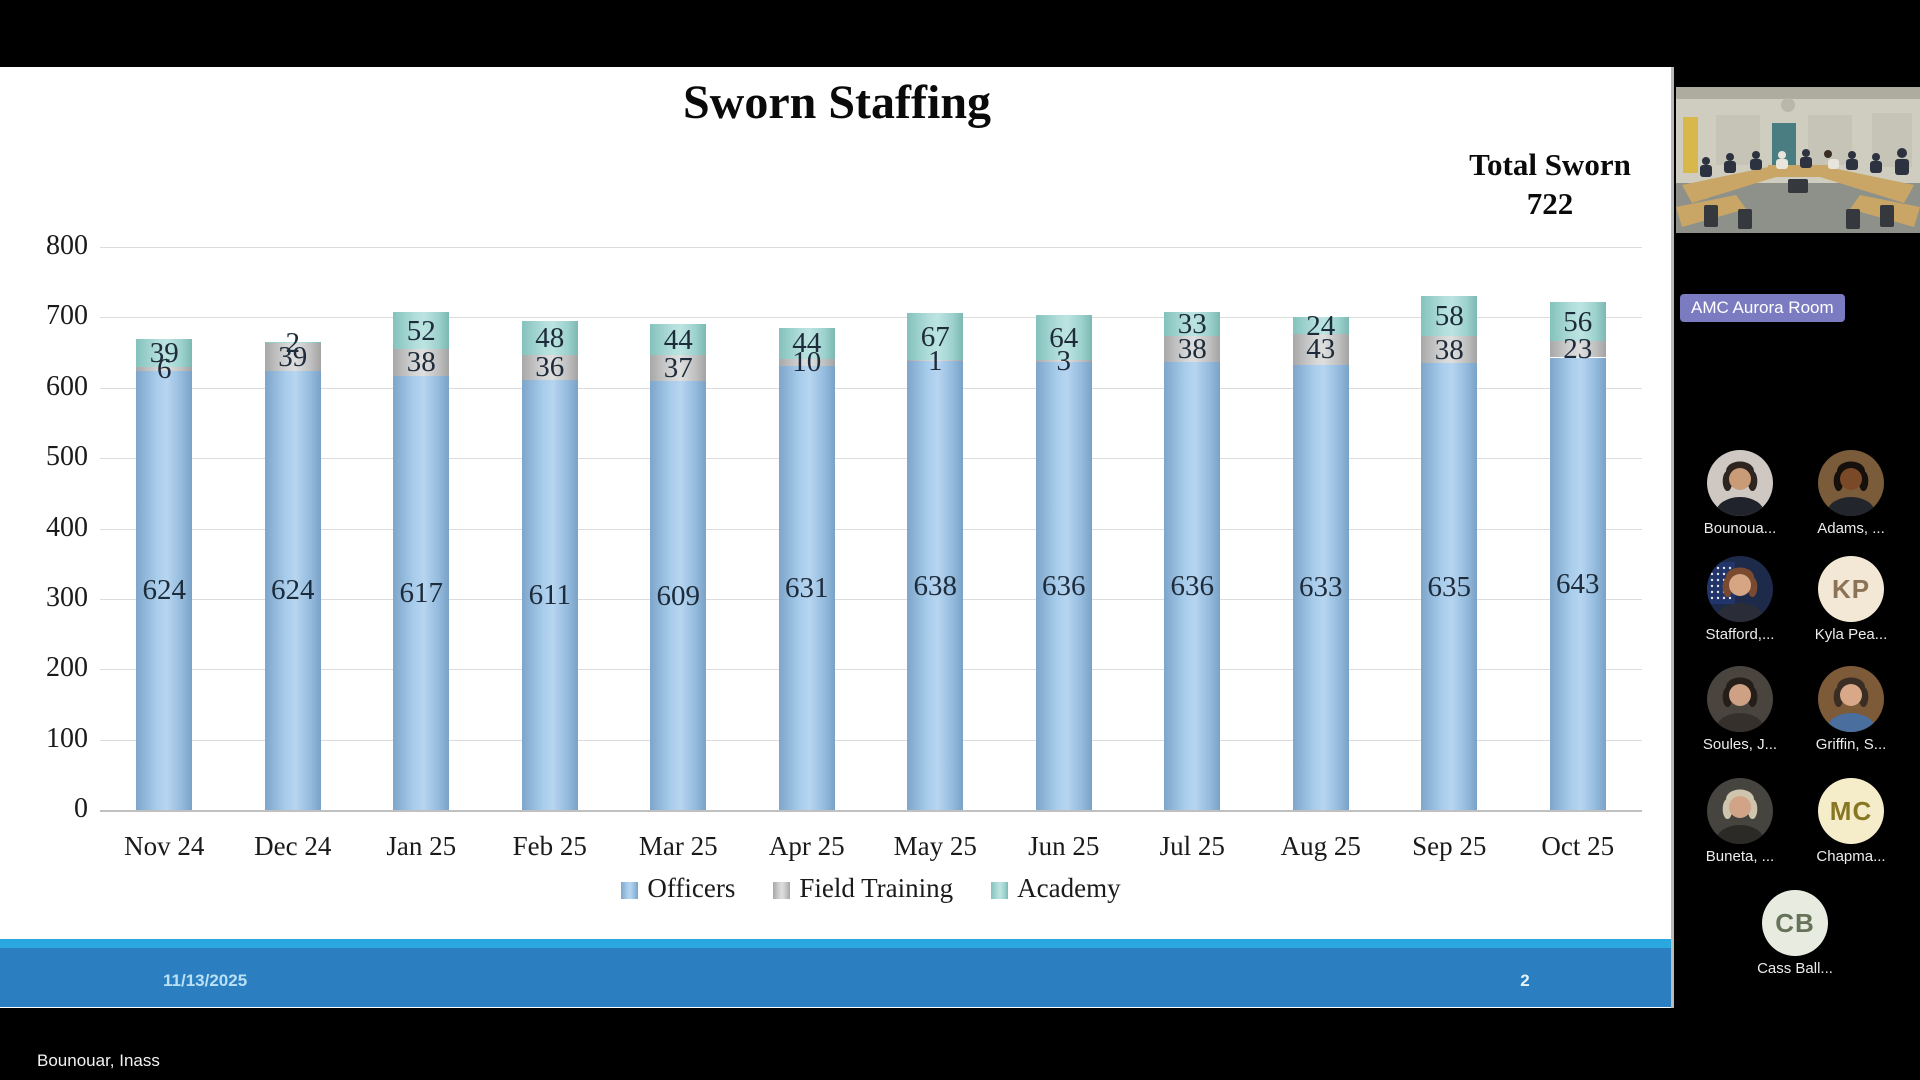 The image size is (1920, 1080). I want to click on x-axis-tick-label: Dec 24, so click(293, 846).